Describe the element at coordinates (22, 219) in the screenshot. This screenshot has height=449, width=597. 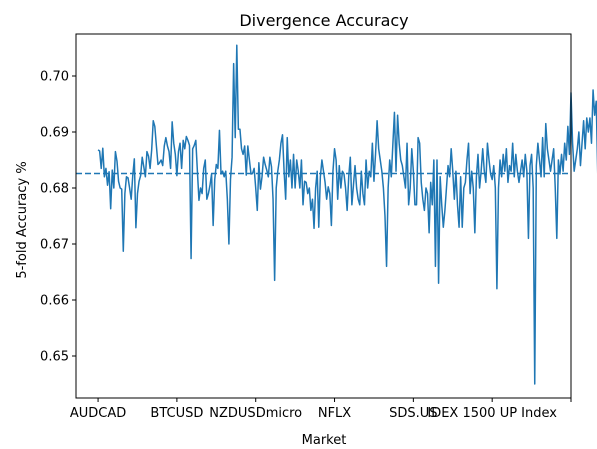
I see `y-axis-title: 5-fold Accuracy %` at that location.